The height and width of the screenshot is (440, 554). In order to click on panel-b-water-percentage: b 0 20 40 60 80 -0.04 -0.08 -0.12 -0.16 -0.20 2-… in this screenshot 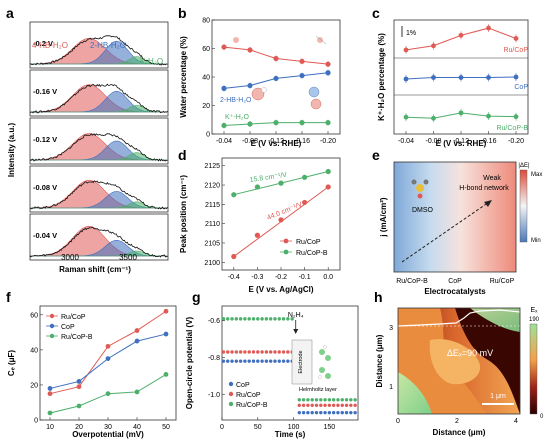, I will do `click(259, 76)`.